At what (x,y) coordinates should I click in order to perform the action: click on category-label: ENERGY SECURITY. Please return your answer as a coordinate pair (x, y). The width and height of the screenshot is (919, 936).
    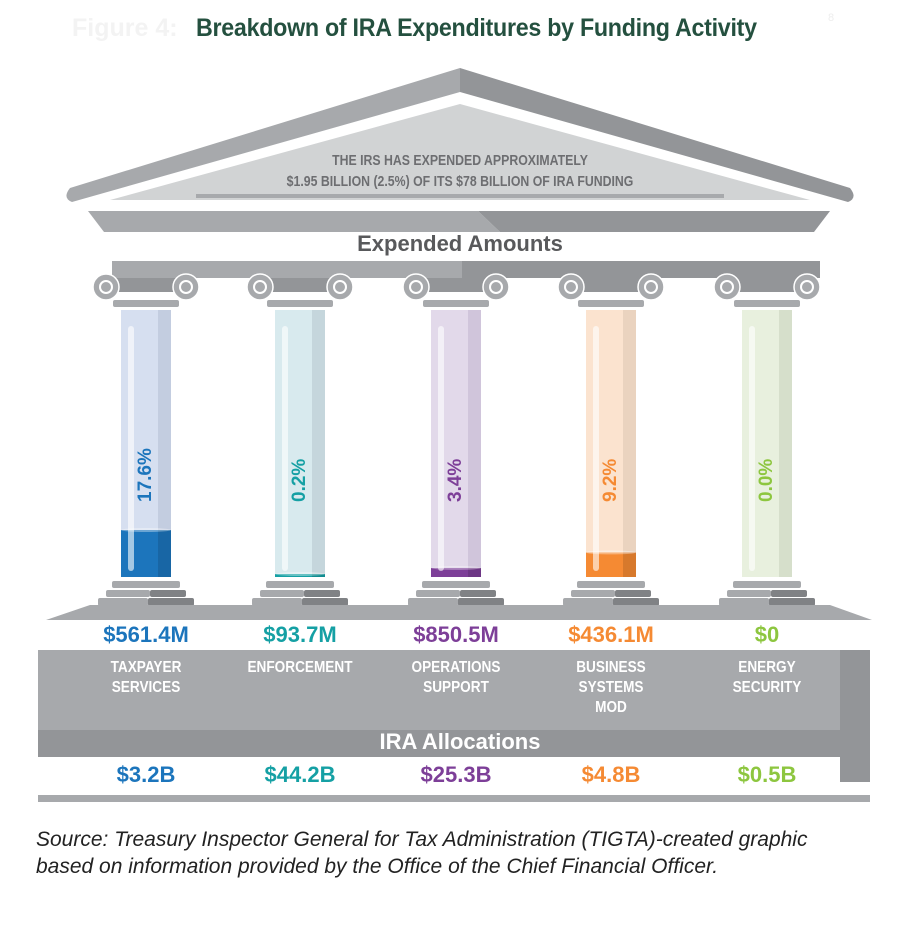
    Looking at the image, I should click on (767, 677).